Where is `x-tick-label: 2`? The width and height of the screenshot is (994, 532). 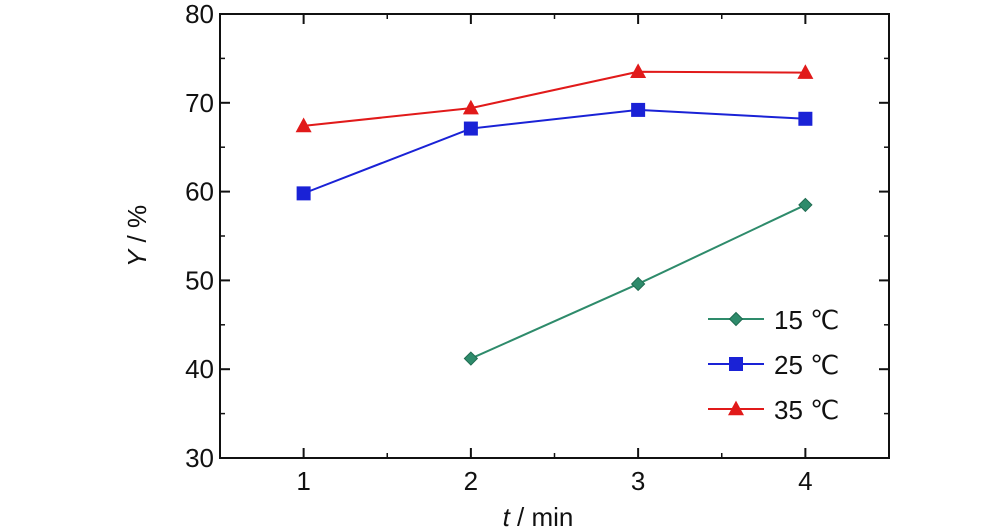
x-tick-label: 2 is located at coordinates (471, 481).